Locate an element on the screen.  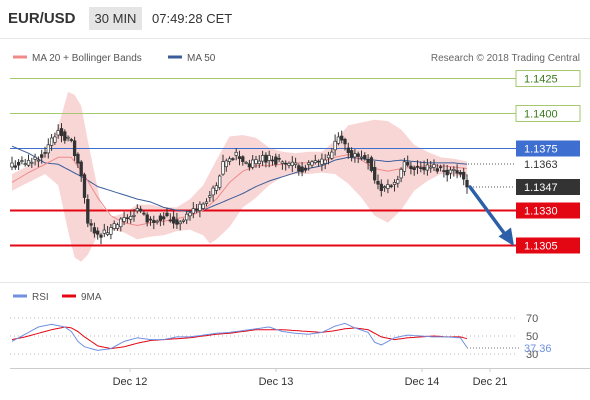
rsi-tick-50: 50 is located at coordinates (532, 337).